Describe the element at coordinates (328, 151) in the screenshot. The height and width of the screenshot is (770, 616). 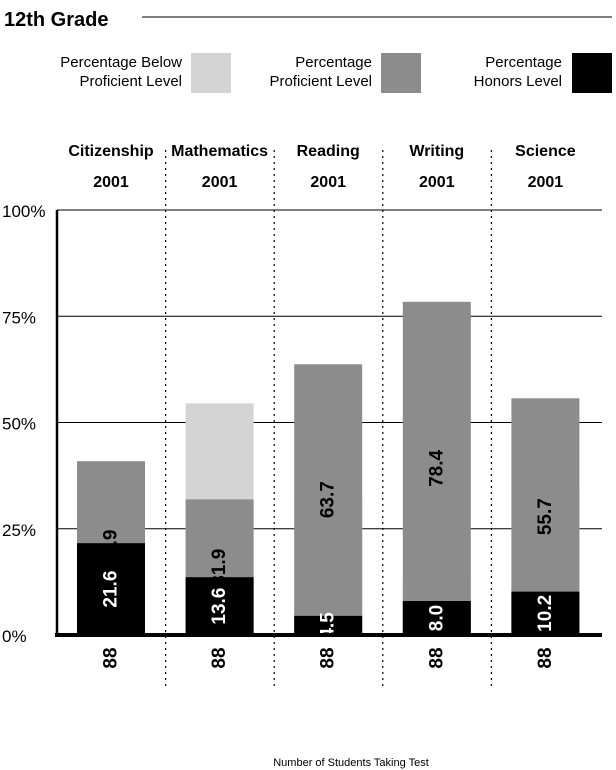
I see `category-label: Reading` at that location.